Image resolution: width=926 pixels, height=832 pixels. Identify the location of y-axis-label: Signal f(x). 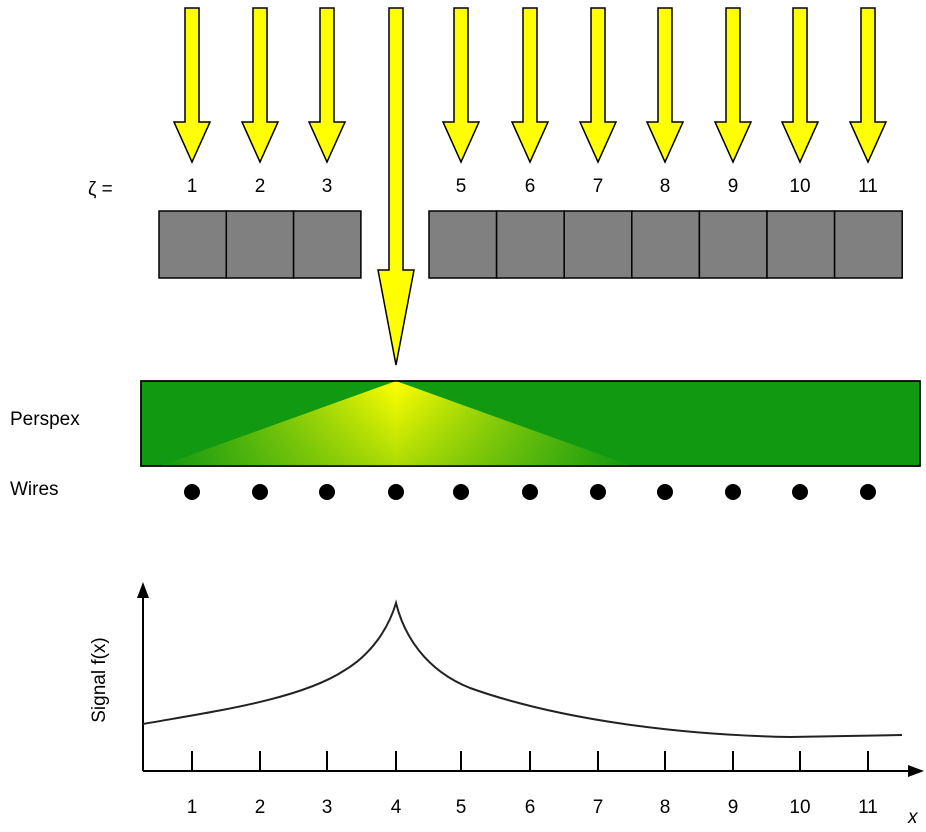
(99, 680).